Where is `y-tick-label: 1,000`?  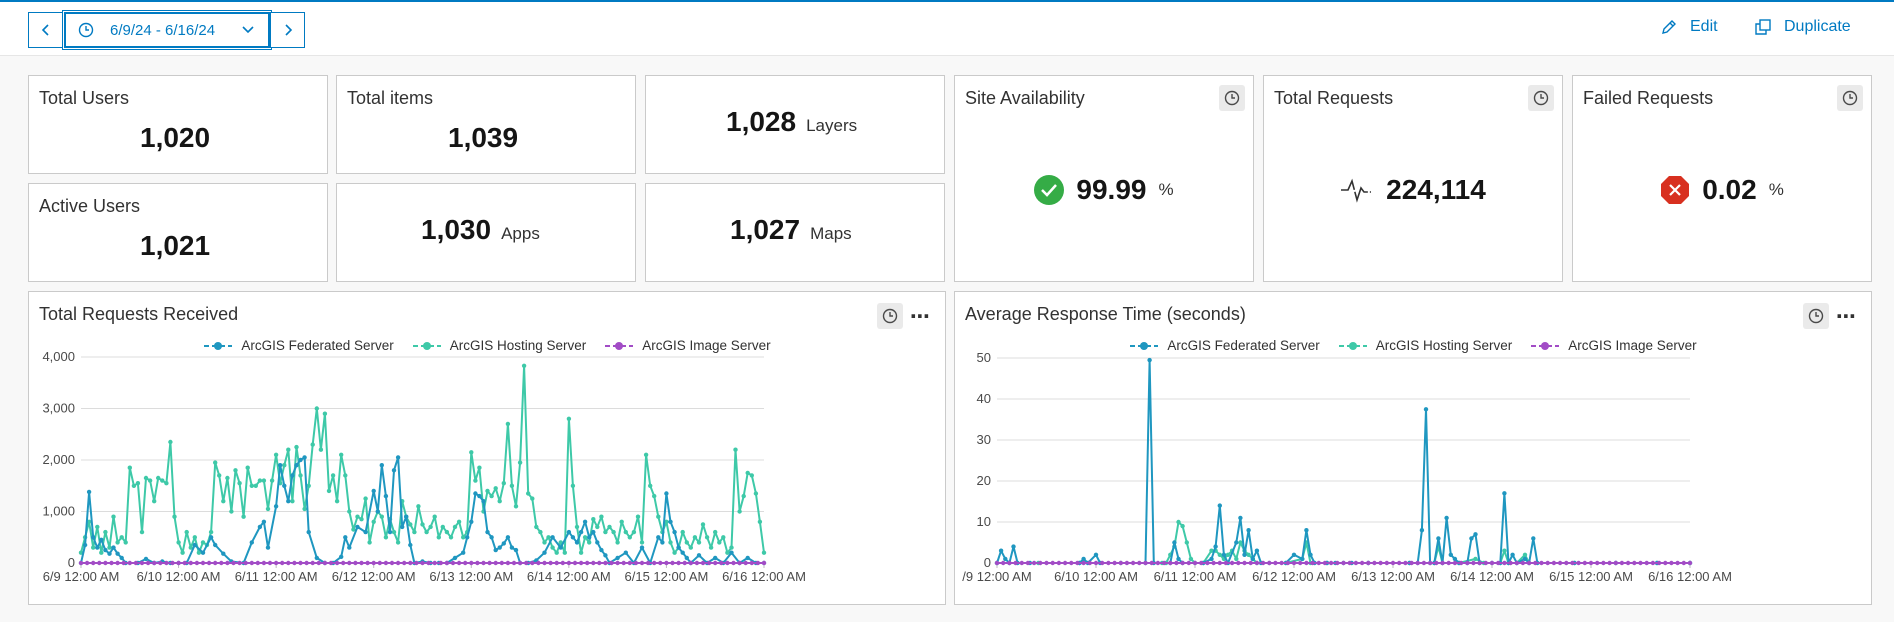 y-tick-label: 1,000 is located at coordinates (58, 511).